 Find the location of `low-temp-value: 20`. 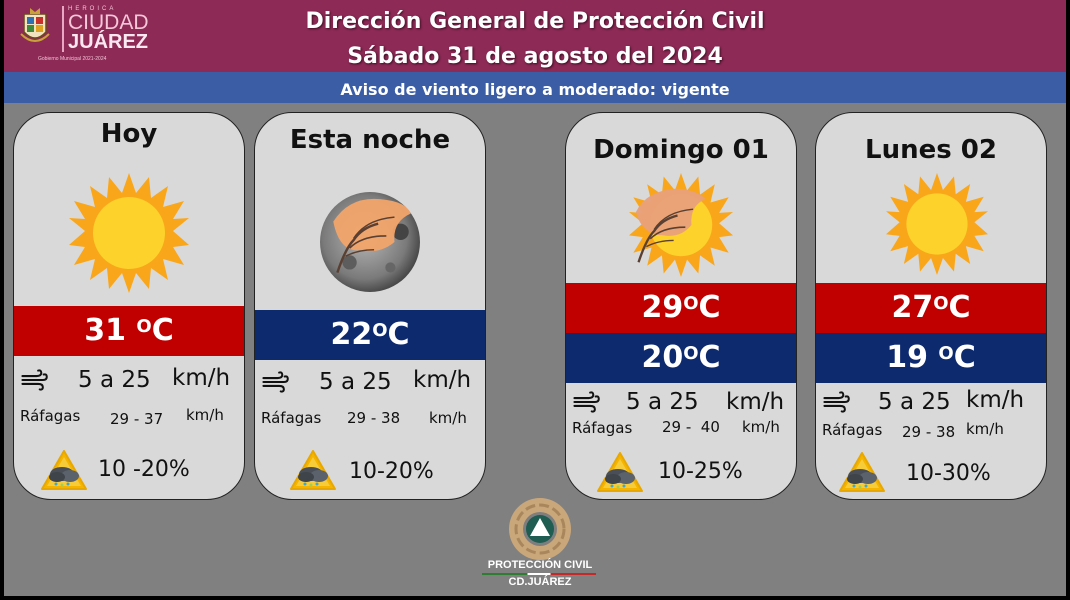

low-temp-value: 20 is located at coordinates (662, 357).